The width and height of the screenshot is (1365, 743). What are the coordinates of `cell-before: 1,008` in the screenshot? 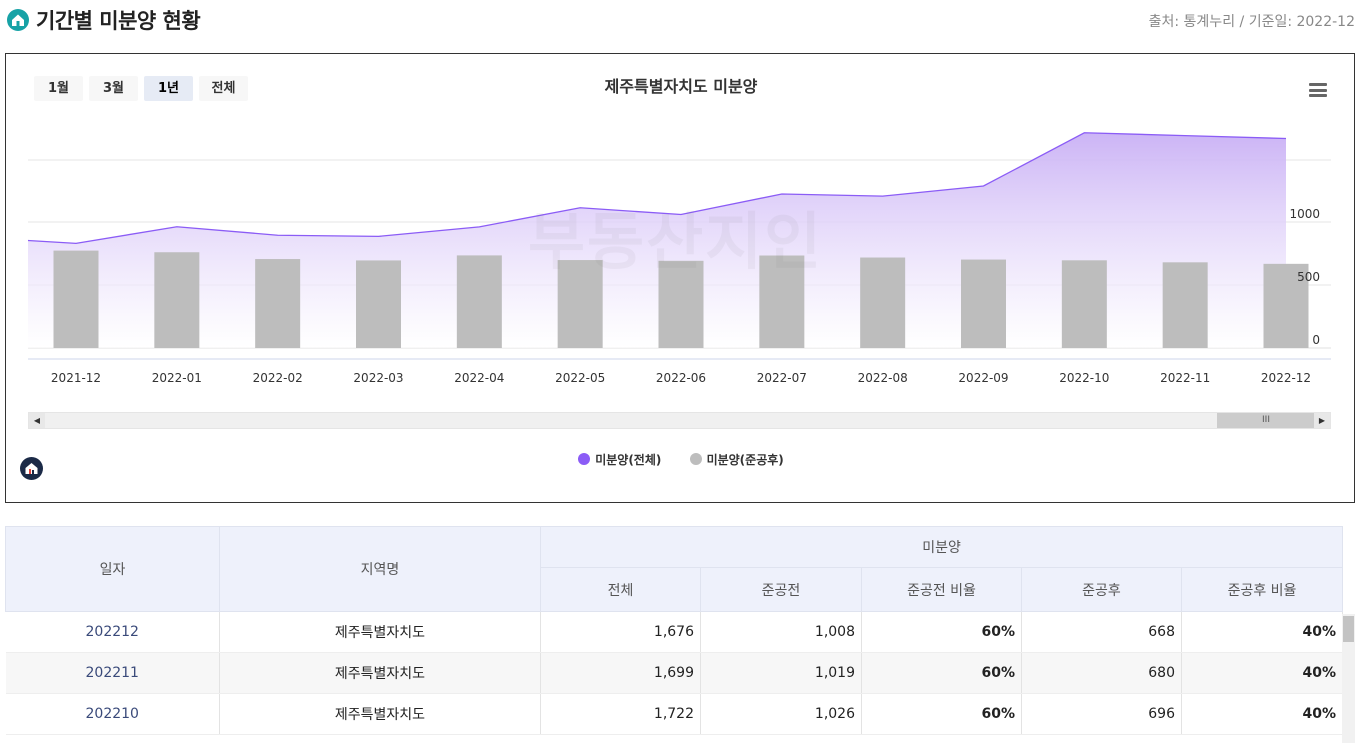 It's located at (781, 632).